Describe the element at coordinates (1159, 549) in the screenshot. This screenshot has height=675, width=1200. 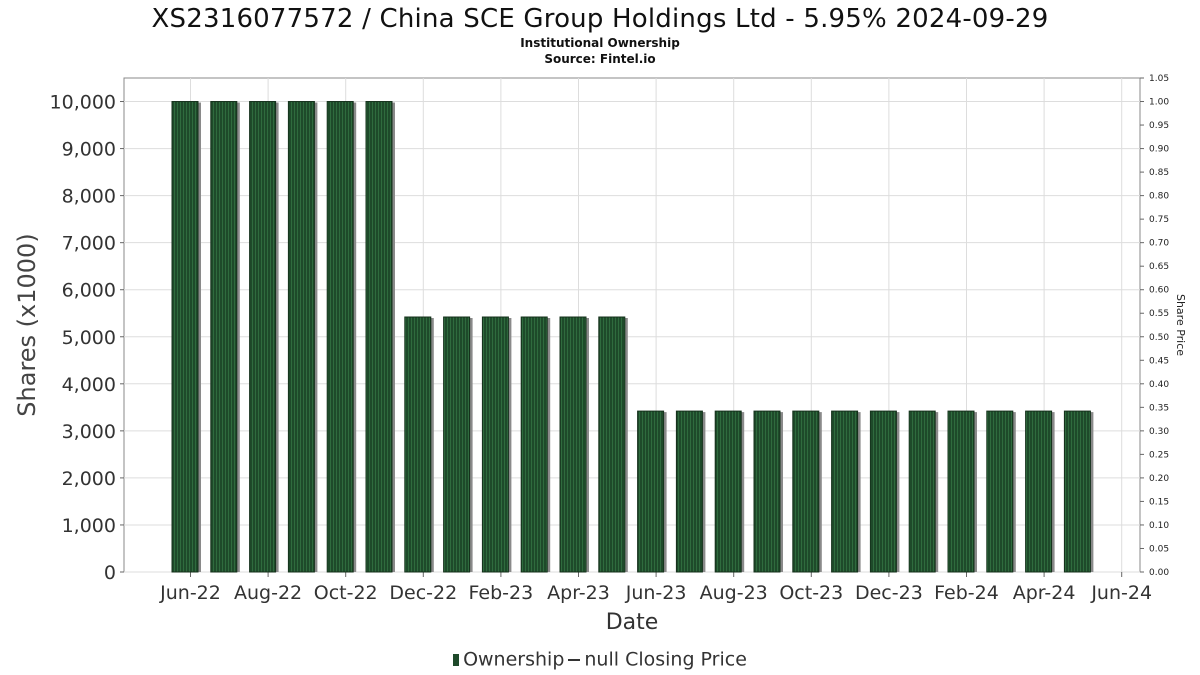
I see `y2-tick-label: 0.05` at that location.